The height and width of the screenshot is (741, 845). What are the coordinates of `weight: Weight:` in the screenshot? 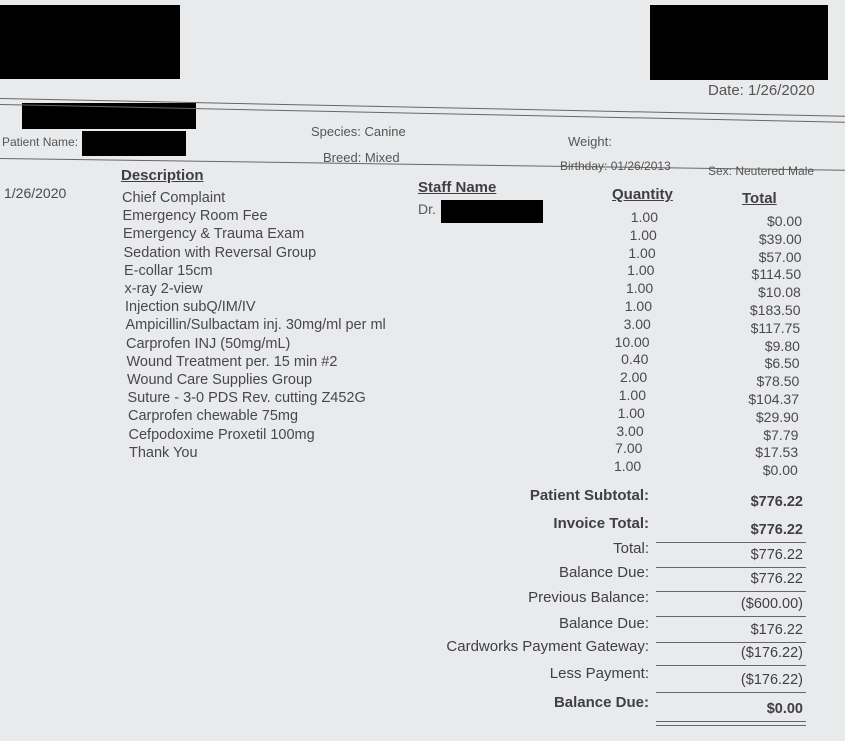 It's located at (590, 141).